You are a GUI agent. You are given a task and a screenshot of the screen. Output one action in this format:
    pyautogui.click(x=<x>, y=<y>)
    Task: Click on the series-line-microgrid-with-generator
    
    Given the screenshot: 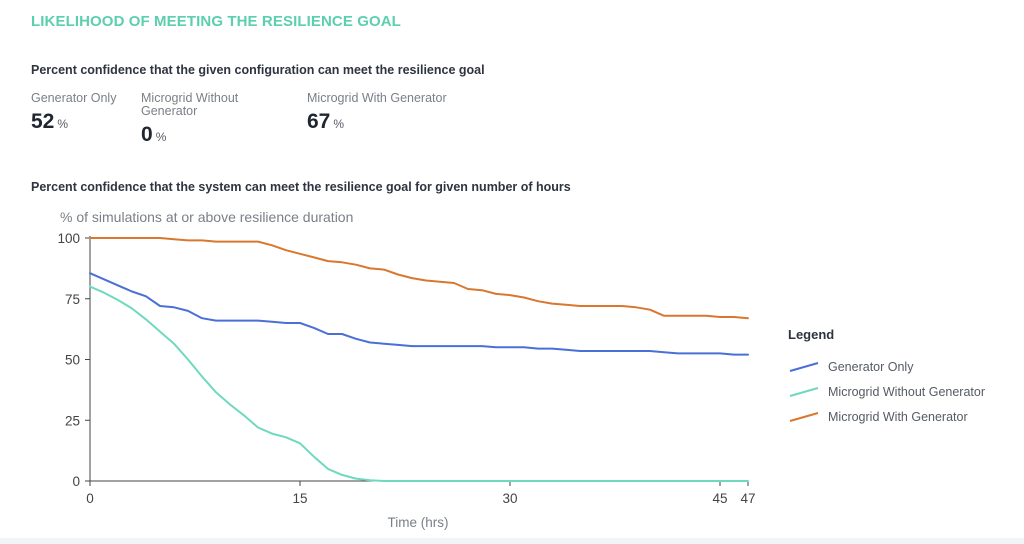 What is the action you would take?
    pyautogui.click(x=419, y=278)
    